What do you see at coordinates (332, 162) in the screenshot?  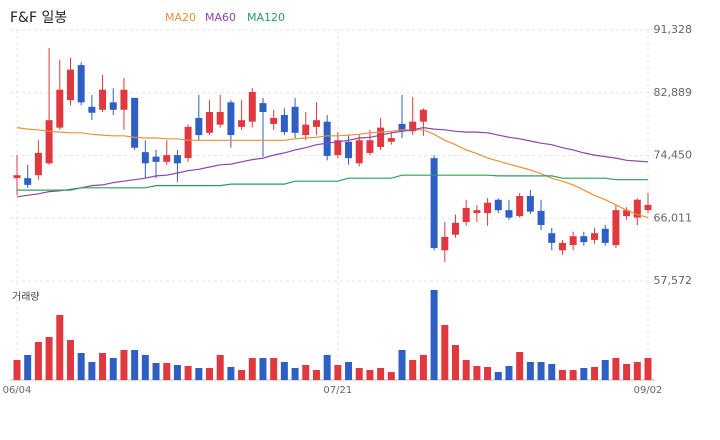 I see `ma-line` at bounding box center [332, 162].